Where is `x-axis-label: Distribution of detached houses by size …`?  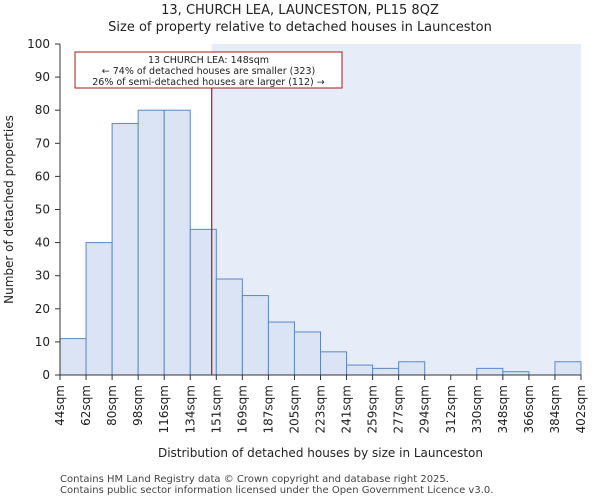 x-axis-label: Distribution of detached houses by size … is located at coordinates (320, 453).